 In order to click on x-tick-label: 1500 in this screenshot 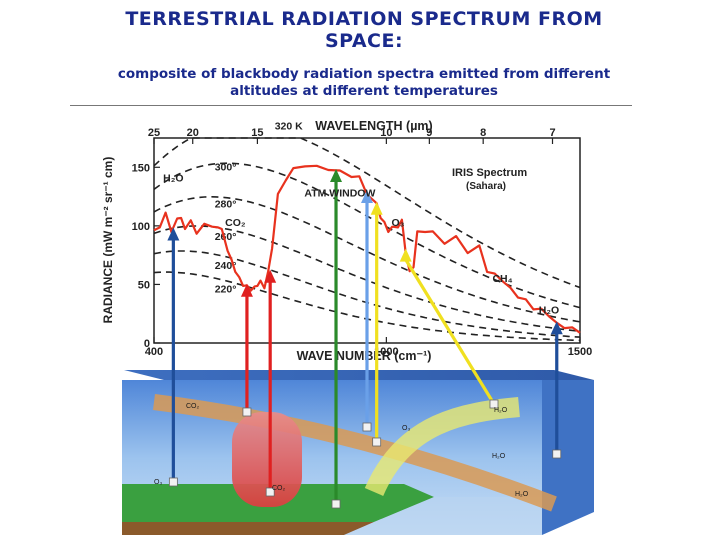, I will do `click(580, 352)`.